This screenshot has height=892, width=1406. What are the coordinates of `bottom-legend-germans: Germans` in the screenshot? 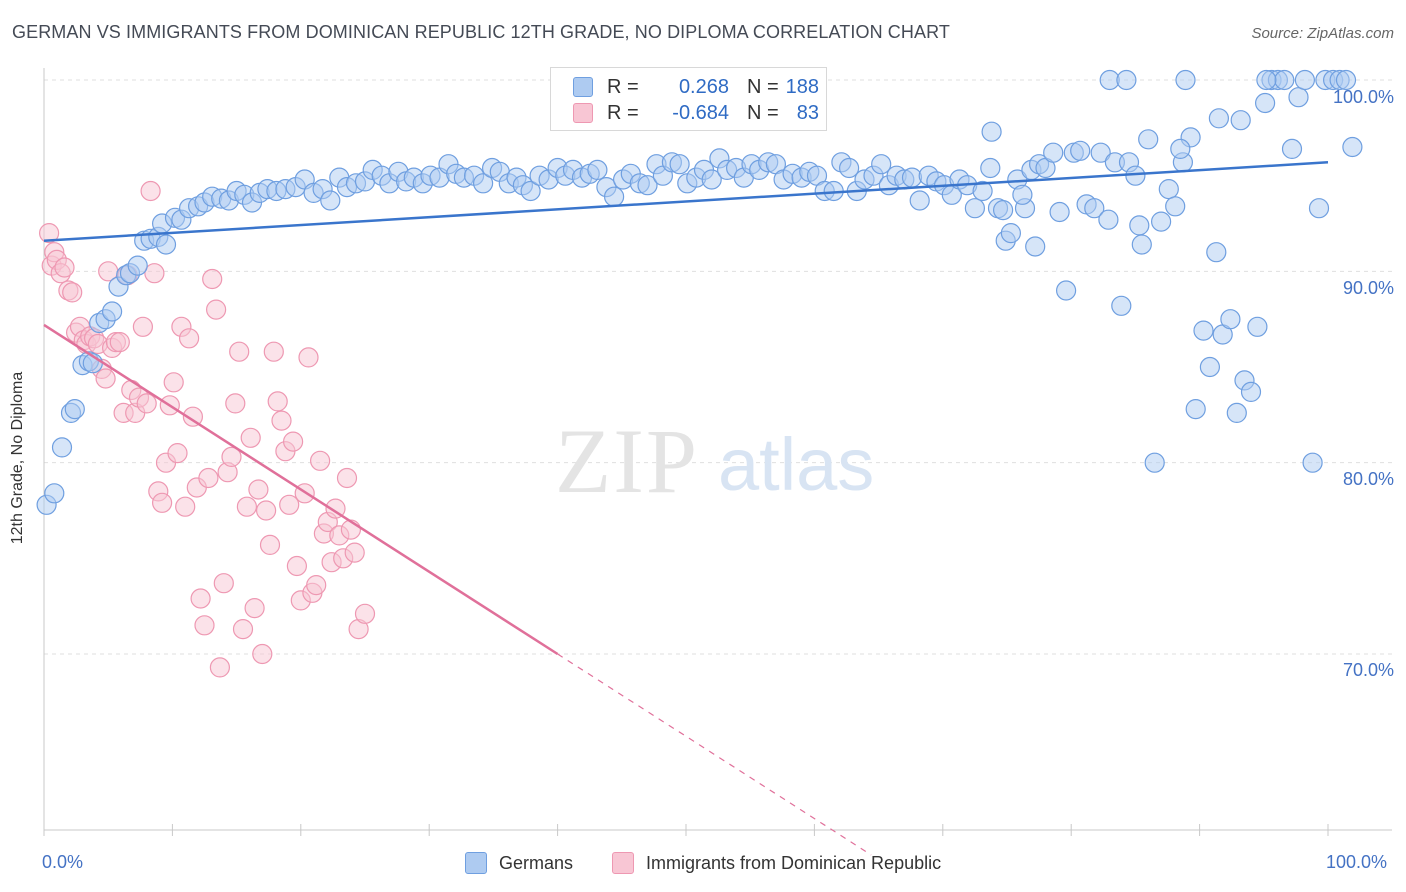 It's located at (519, 863).